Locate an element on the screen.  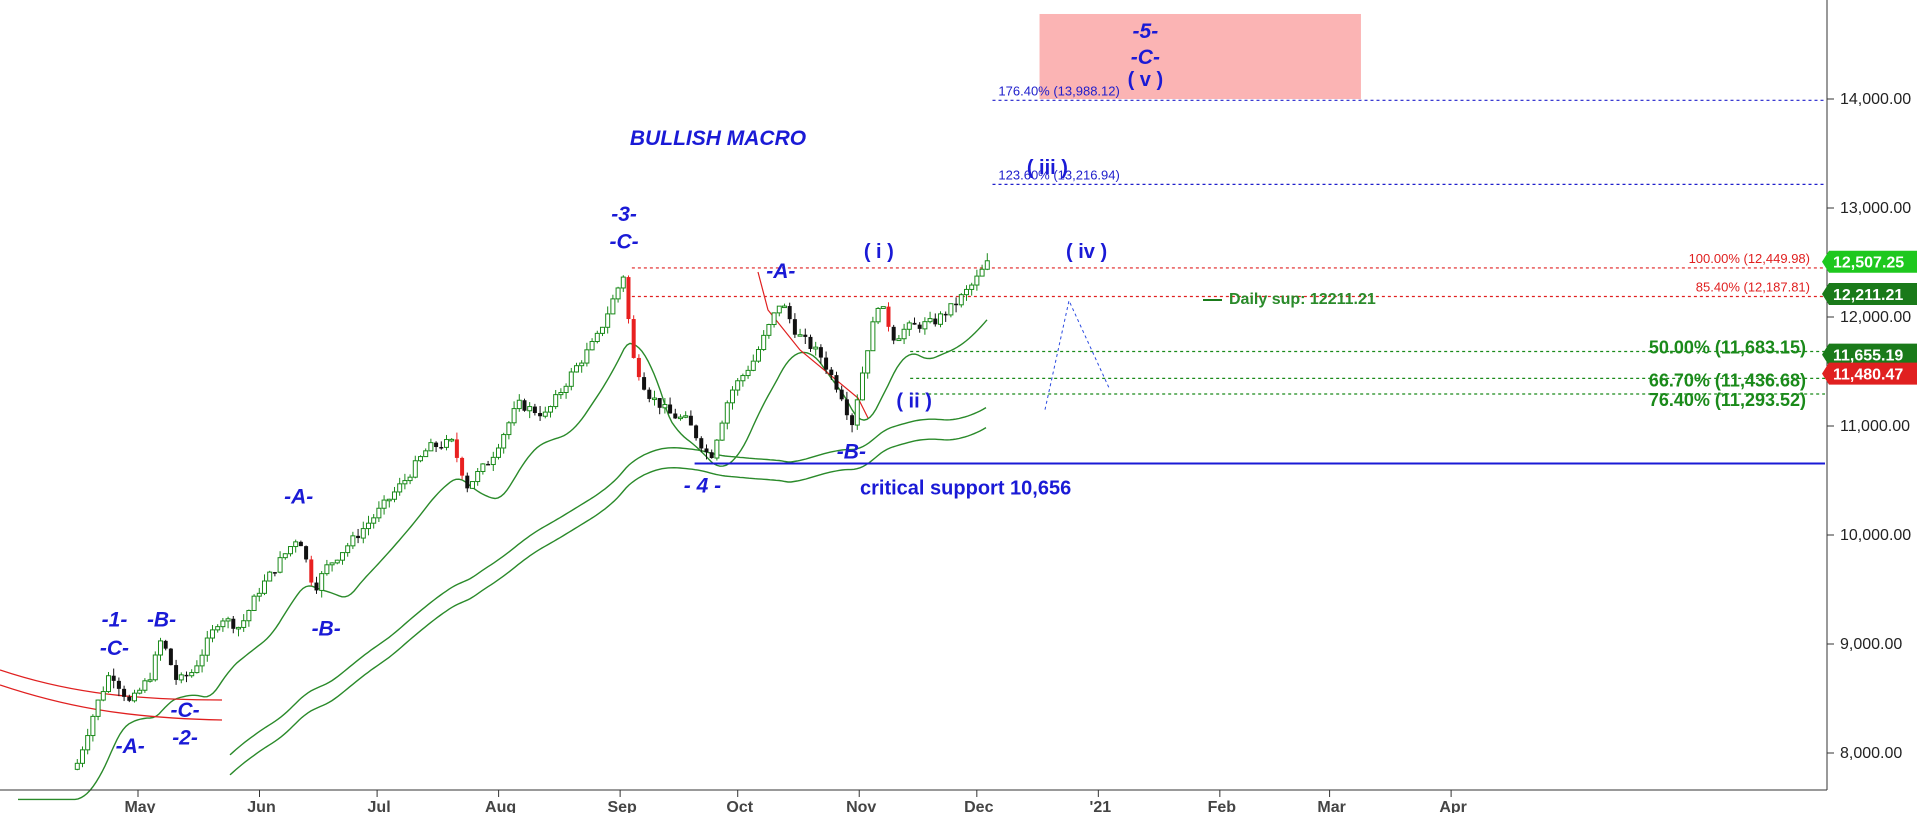
price-tag-label: 12,507.25 is located at coordinates (1868, 263).